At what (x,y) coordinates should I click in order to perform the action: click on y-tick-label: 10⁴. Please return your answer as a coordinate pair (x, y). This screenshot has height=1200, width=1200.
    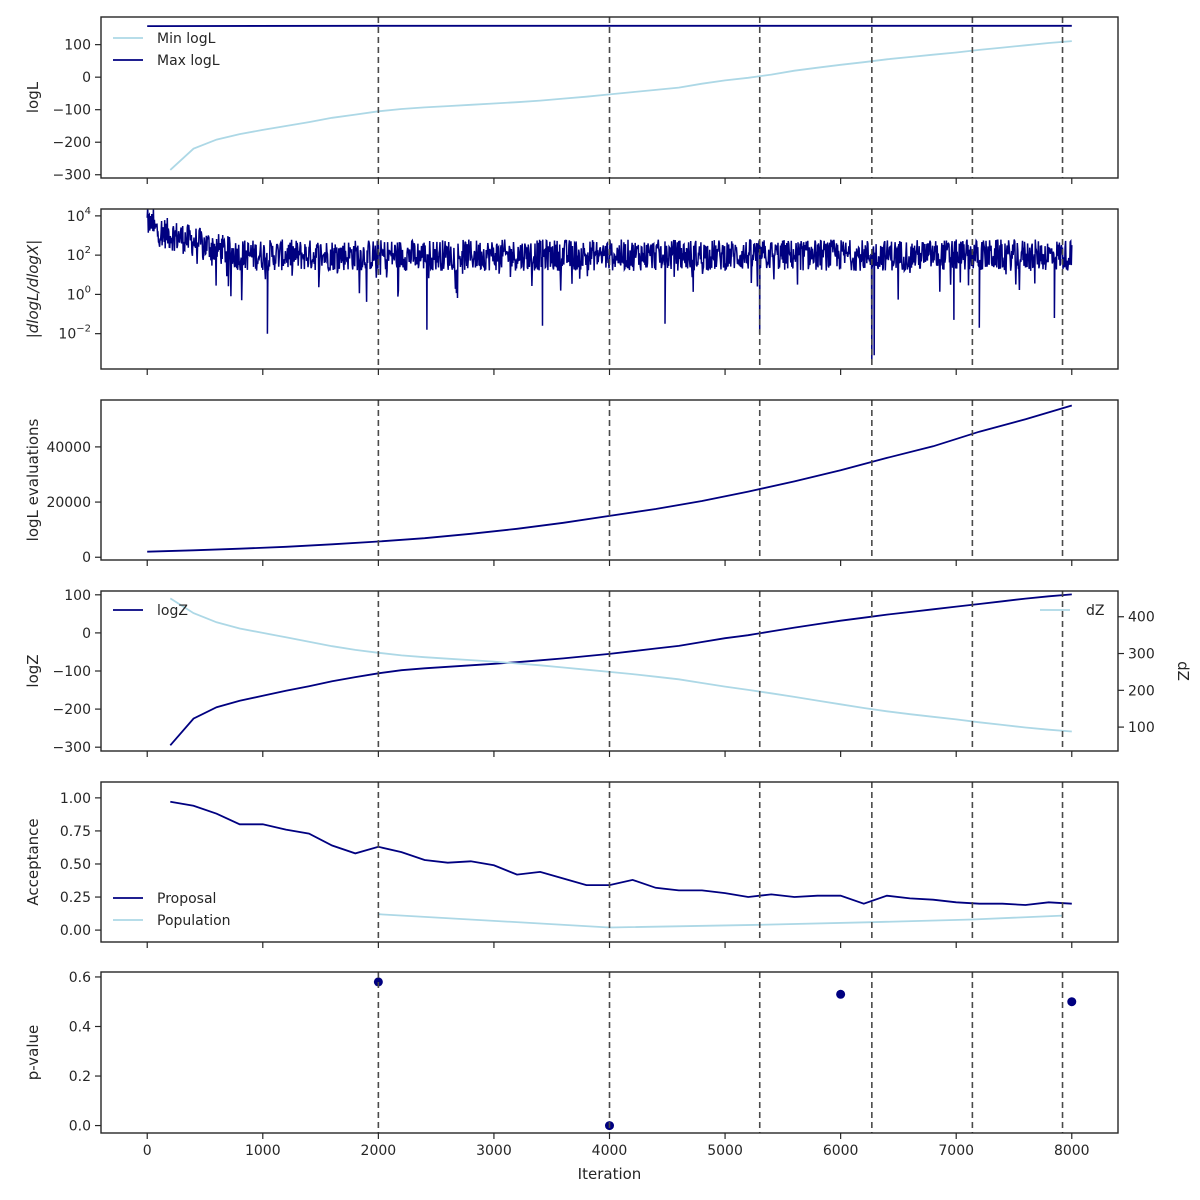
    Looking at the image, I should click on (79, 215).